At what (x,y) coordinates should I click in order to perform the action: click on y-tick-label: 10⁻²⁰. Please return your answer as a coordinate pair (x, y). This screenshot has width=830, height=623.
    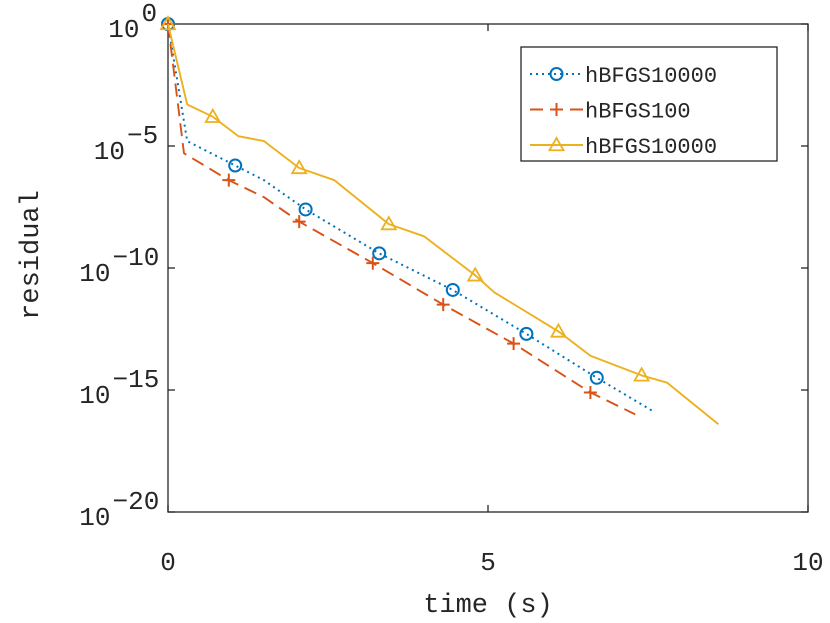
    Looking at the image, I should click on (119, 510).